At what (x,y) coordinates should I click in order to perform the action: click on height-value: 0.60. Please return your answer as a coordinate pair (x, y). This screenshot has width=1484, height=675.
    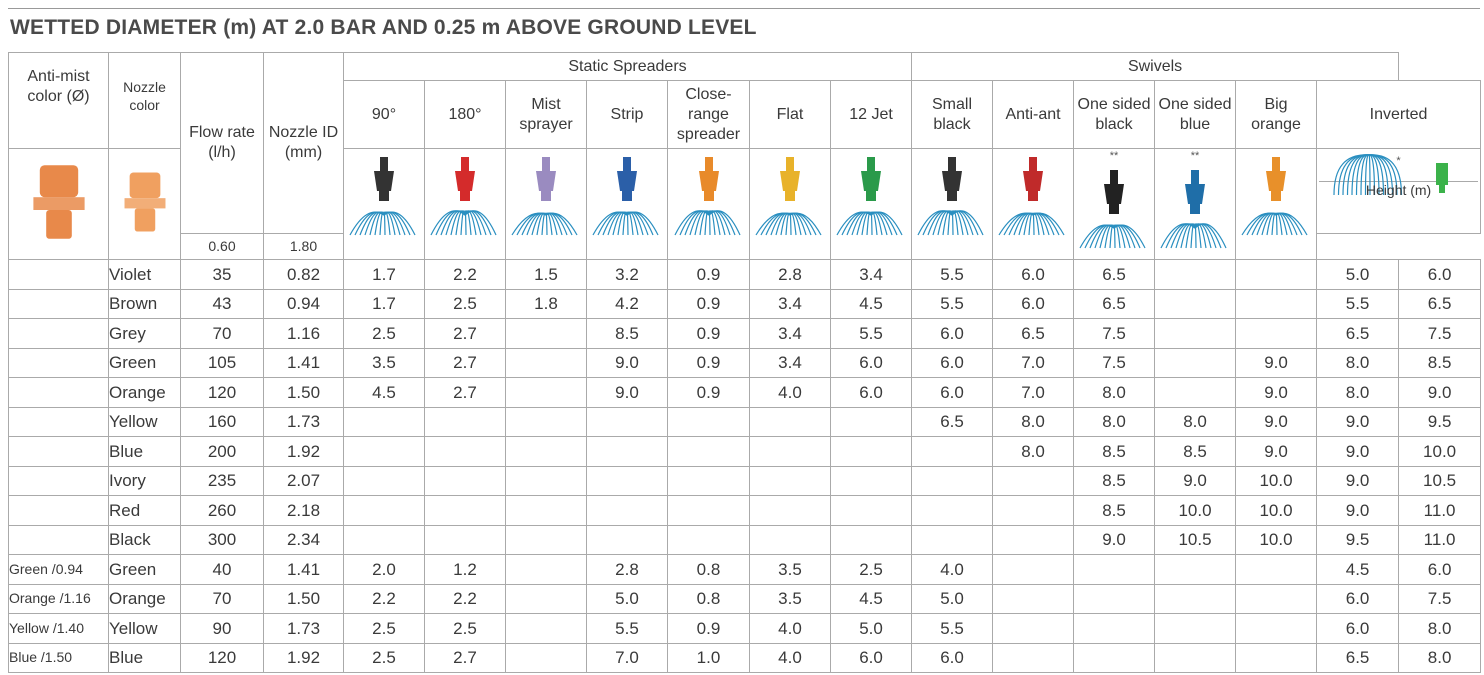
    Looking at the image, I should click on (222, 247).